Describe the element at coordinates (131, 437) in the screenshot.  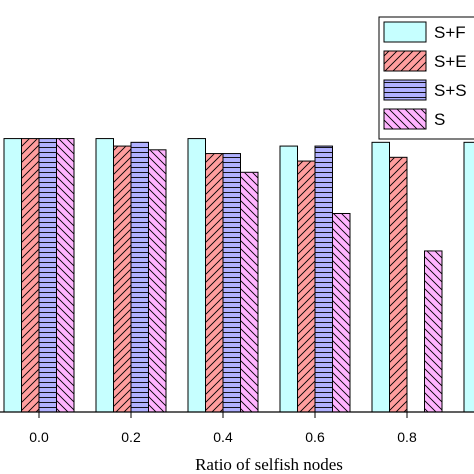
I see `x-tick-label: 0.2` at that location.